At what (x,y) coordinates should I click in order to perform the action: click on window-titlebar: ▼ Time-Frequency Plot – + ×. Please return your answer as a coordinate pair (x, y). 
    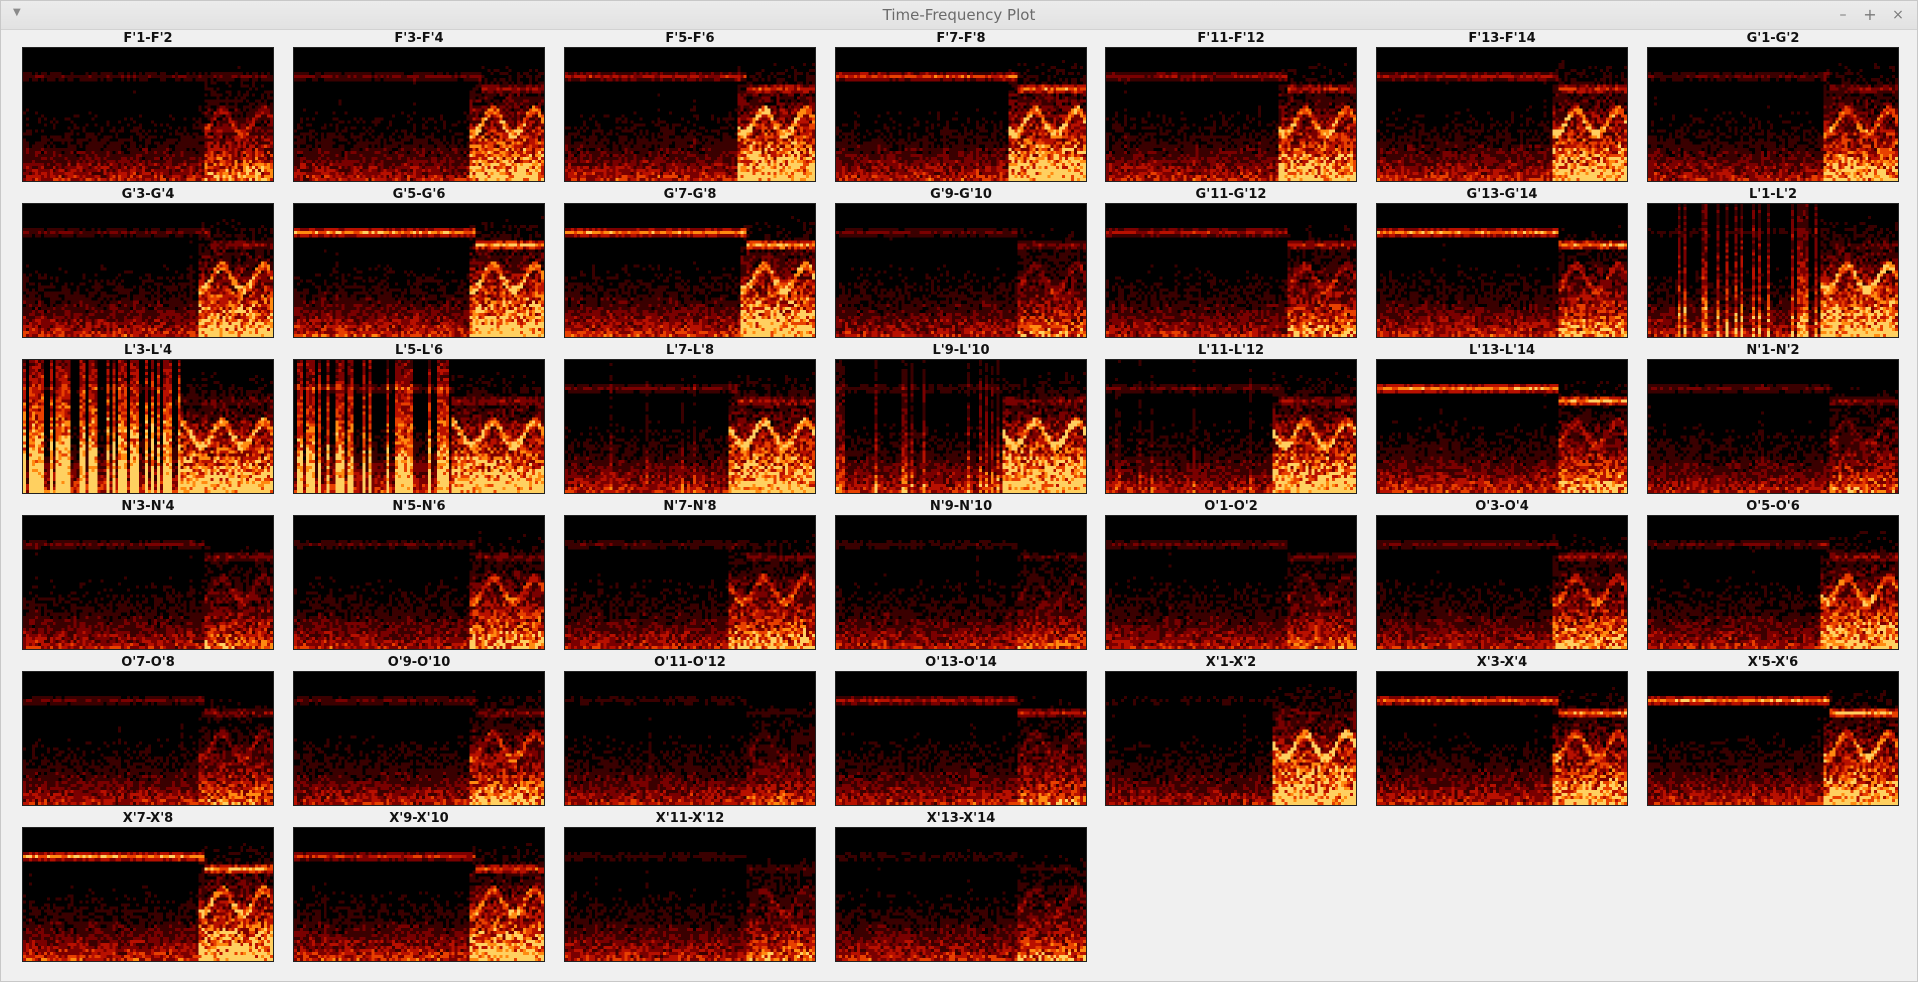
    Looking at the image, I should click on (959, 15).